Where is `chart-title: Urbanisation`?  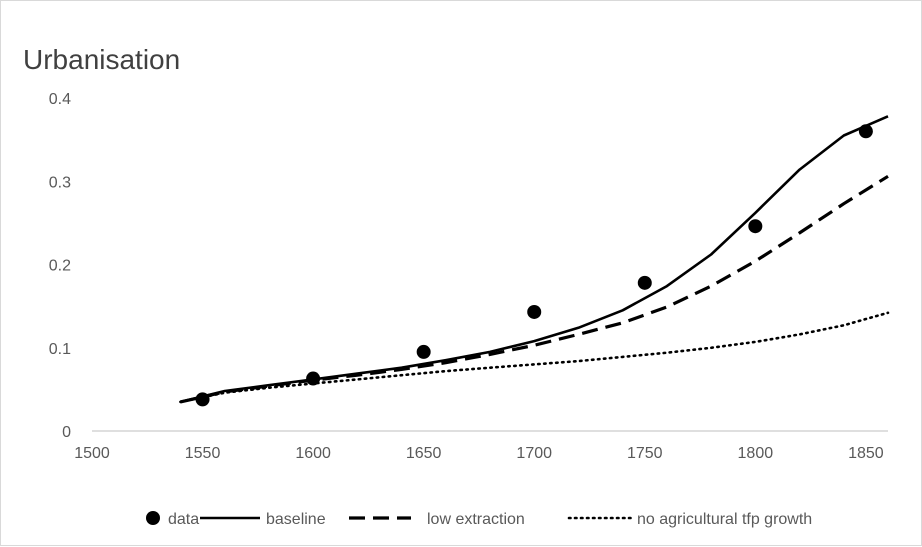 chart-title: Urbanisation is located at coordinates (101, 59).